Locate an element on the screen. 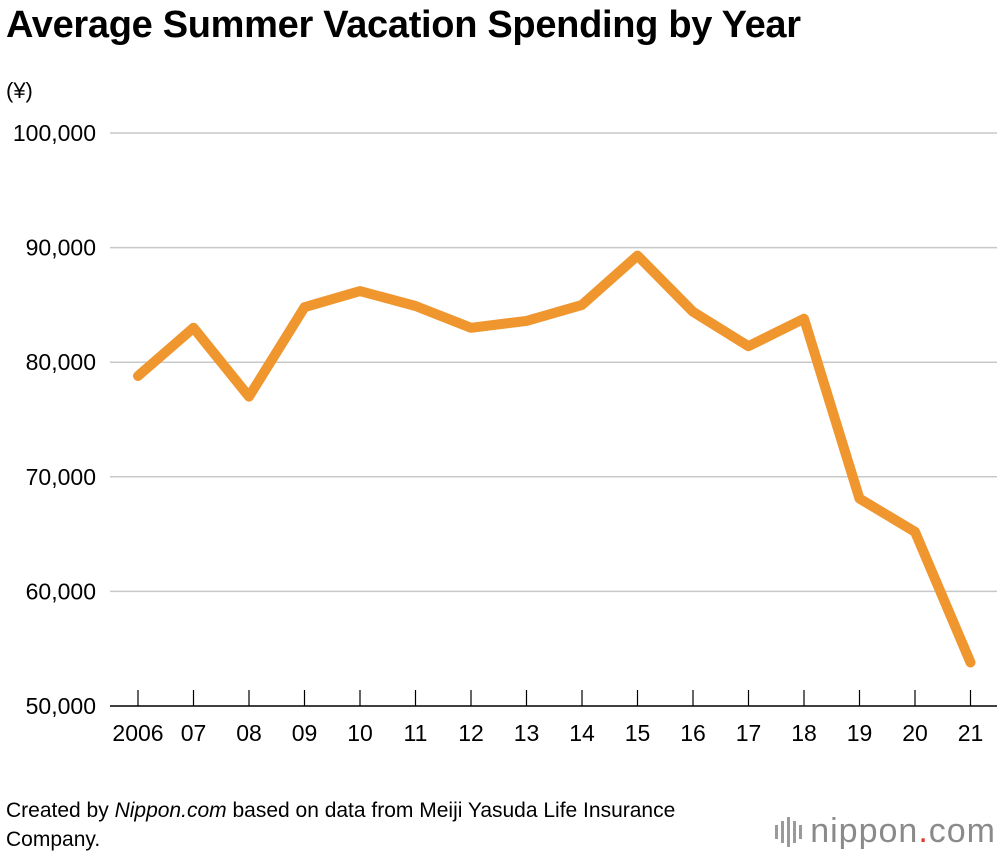 The width and height of the screenshot is (1000, 856). logo-bars-icon is located at coordinates (789, 831).